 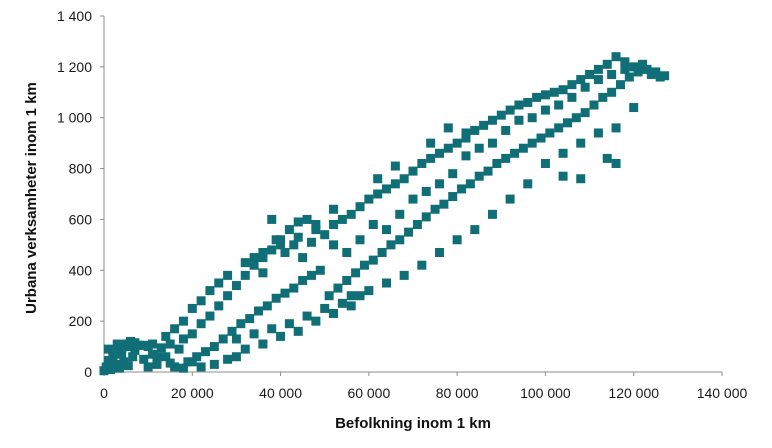 I want to click on y-tick-label: 1 400, so click(x=74, y=16).